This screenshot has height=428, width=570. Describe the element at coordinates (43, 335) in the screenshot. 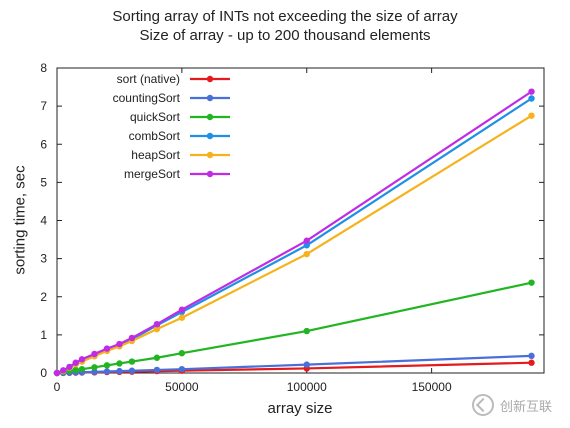

I see `y-tick-label: 1` at that location.